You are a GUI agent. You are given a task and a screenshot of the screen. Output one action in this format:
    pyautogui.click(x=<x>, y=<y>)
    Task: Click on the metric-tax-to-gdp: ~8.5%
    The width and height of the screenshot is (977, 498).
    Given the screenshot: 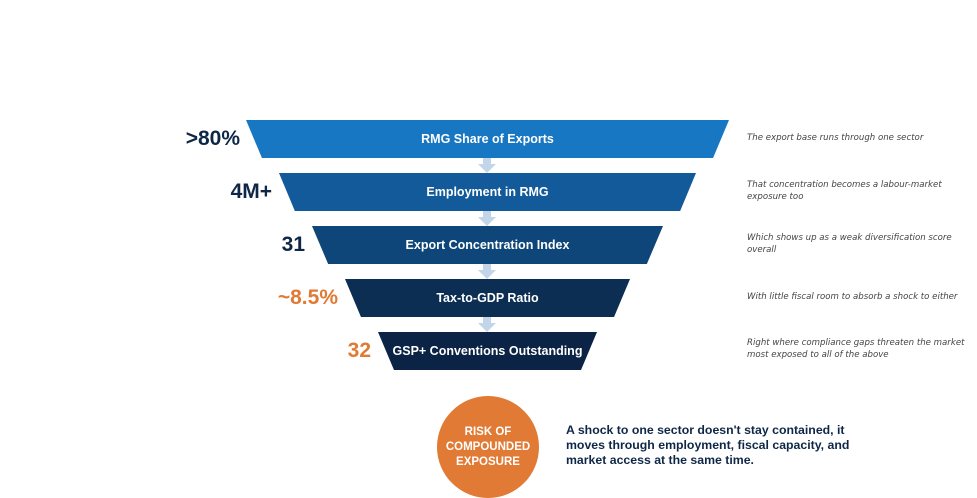 What is the action you would take?
    pyautogui.click(x=307, y=297)
    